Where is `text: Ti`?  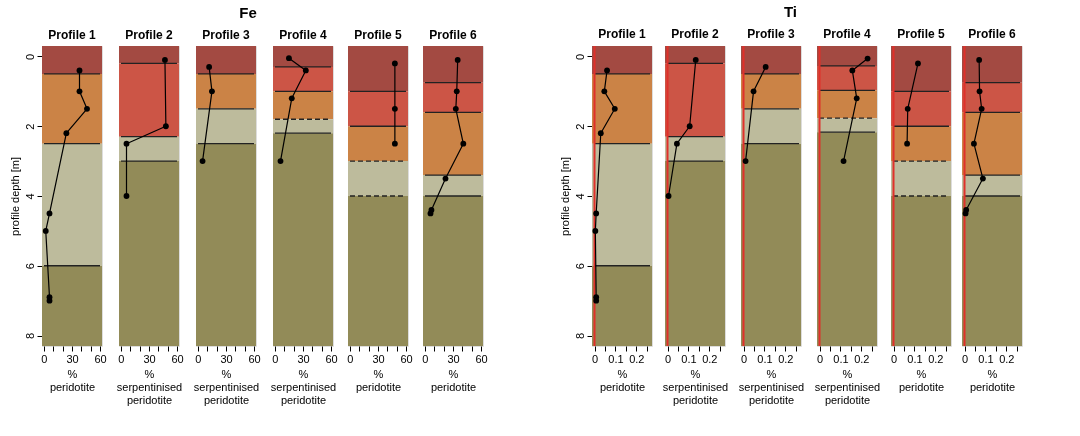
text: Ti is located at coordinates (790, 11).